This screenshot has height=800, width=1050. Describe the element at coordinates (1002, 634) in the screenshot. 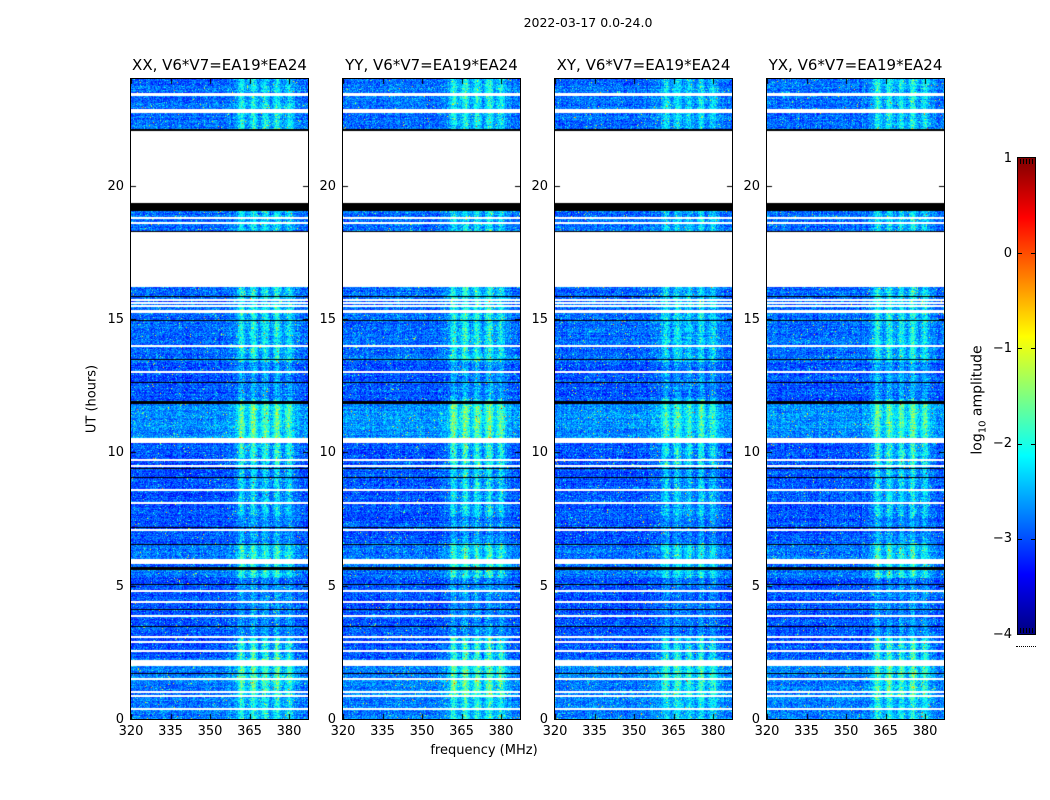

I see `colorbar-tick-label: −4` at that location.